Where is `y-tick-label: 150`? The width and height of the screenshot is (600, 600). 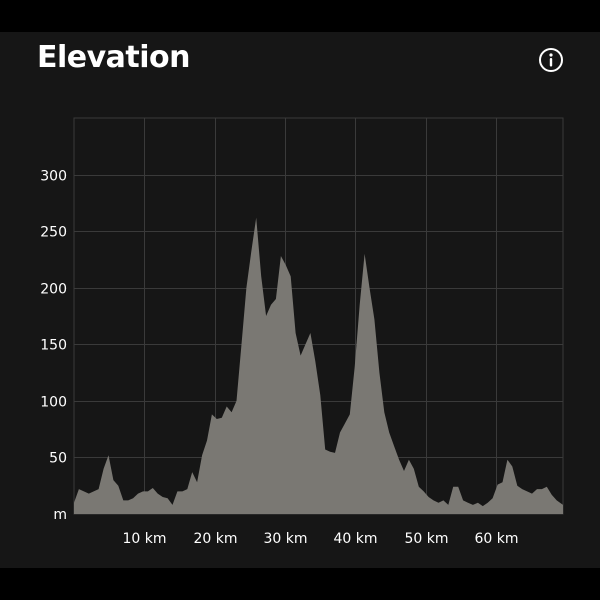 y-tick-label: 150 is located at coordinates (53, 346).